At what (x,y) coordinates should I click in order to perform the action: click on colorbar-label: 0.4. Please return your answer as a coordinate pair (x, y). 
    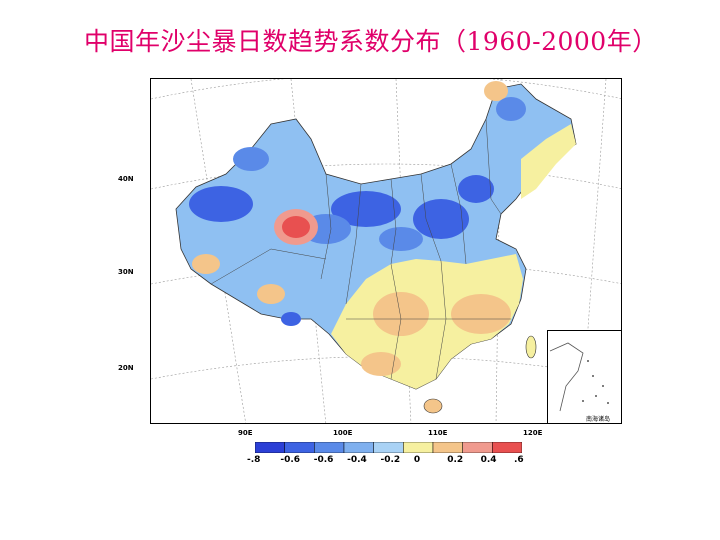
    Looking at the image, I should click on (488, 460).